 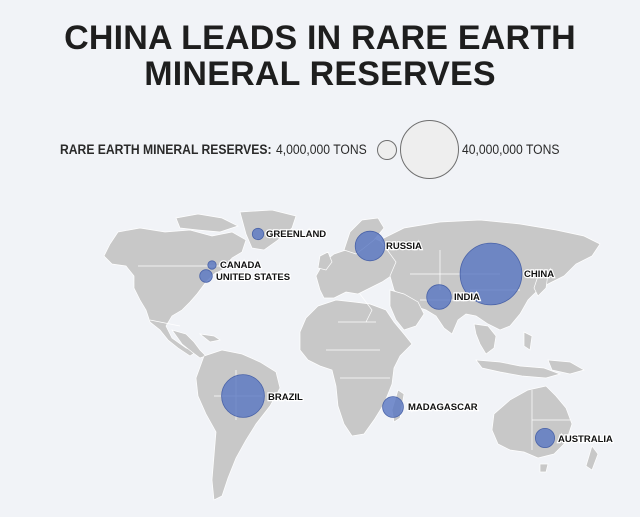 What do you see at coordinates (207, 223) in the screenshot?
I see `arctic-islands-shape` at bounding box center [207, 223].